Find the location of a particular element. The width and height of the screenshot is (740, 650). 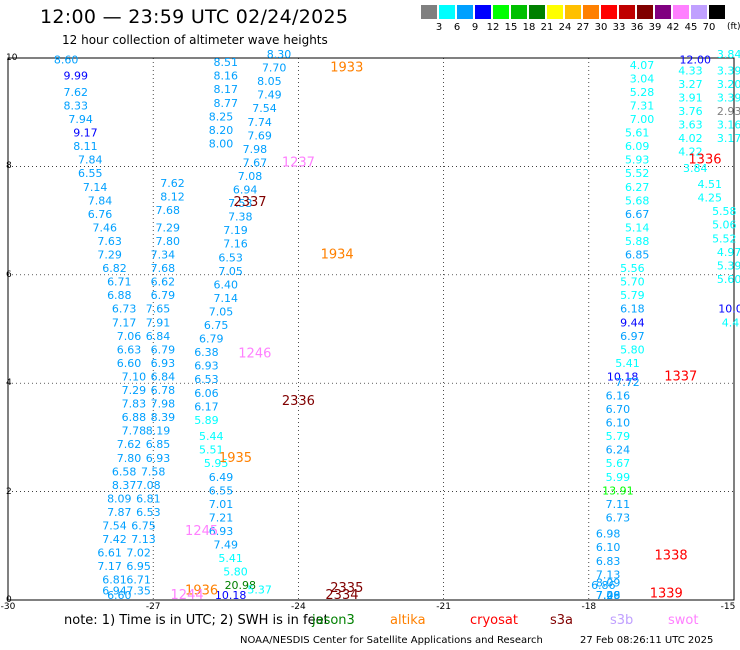

wave-height-label: 6.82 is located at coordinates (114, 268).